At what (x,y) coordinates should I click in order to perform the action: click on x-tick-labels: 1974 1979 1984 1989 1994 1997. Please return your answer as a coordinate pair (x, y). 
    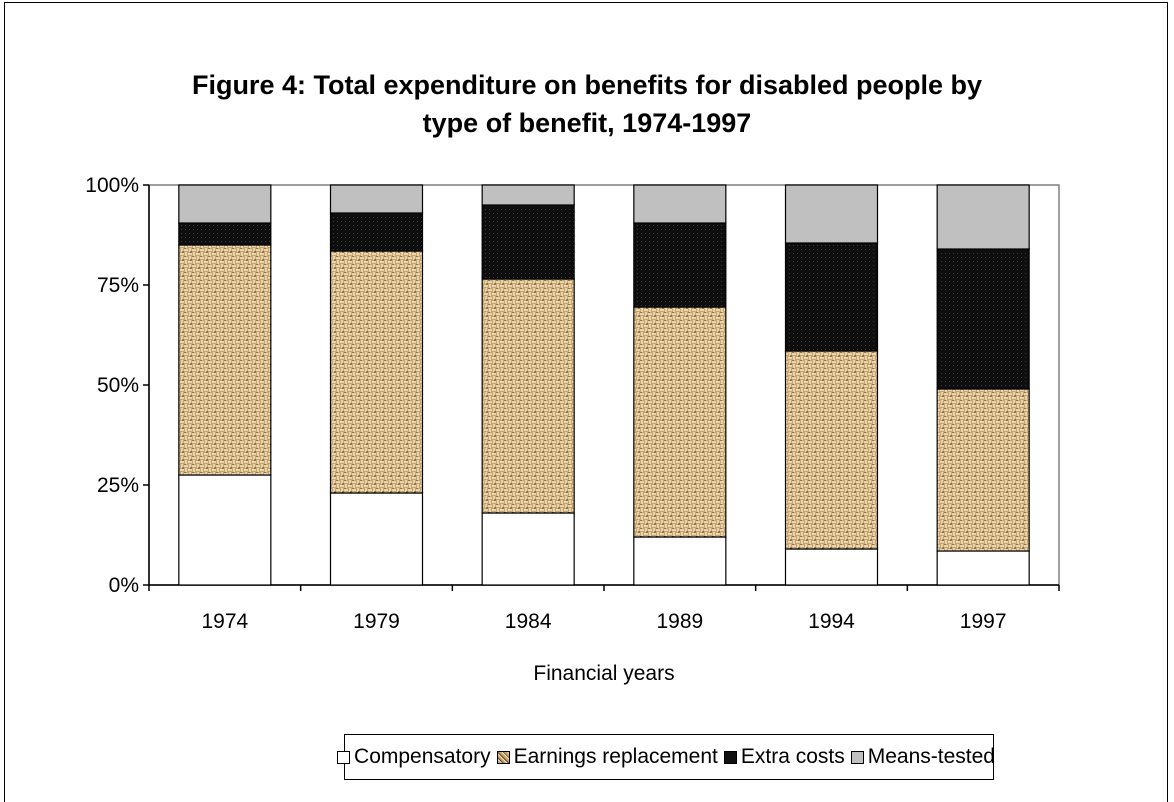
    Looking at the image, I should click on (603, 621).